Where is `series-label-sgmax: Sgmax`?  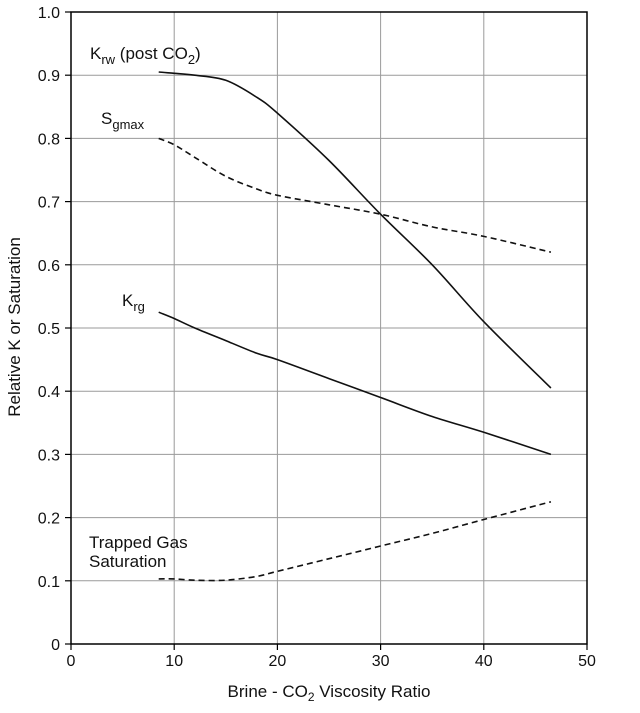 series-label-sgmax: Sgmax is located at coordinates (123, 120).